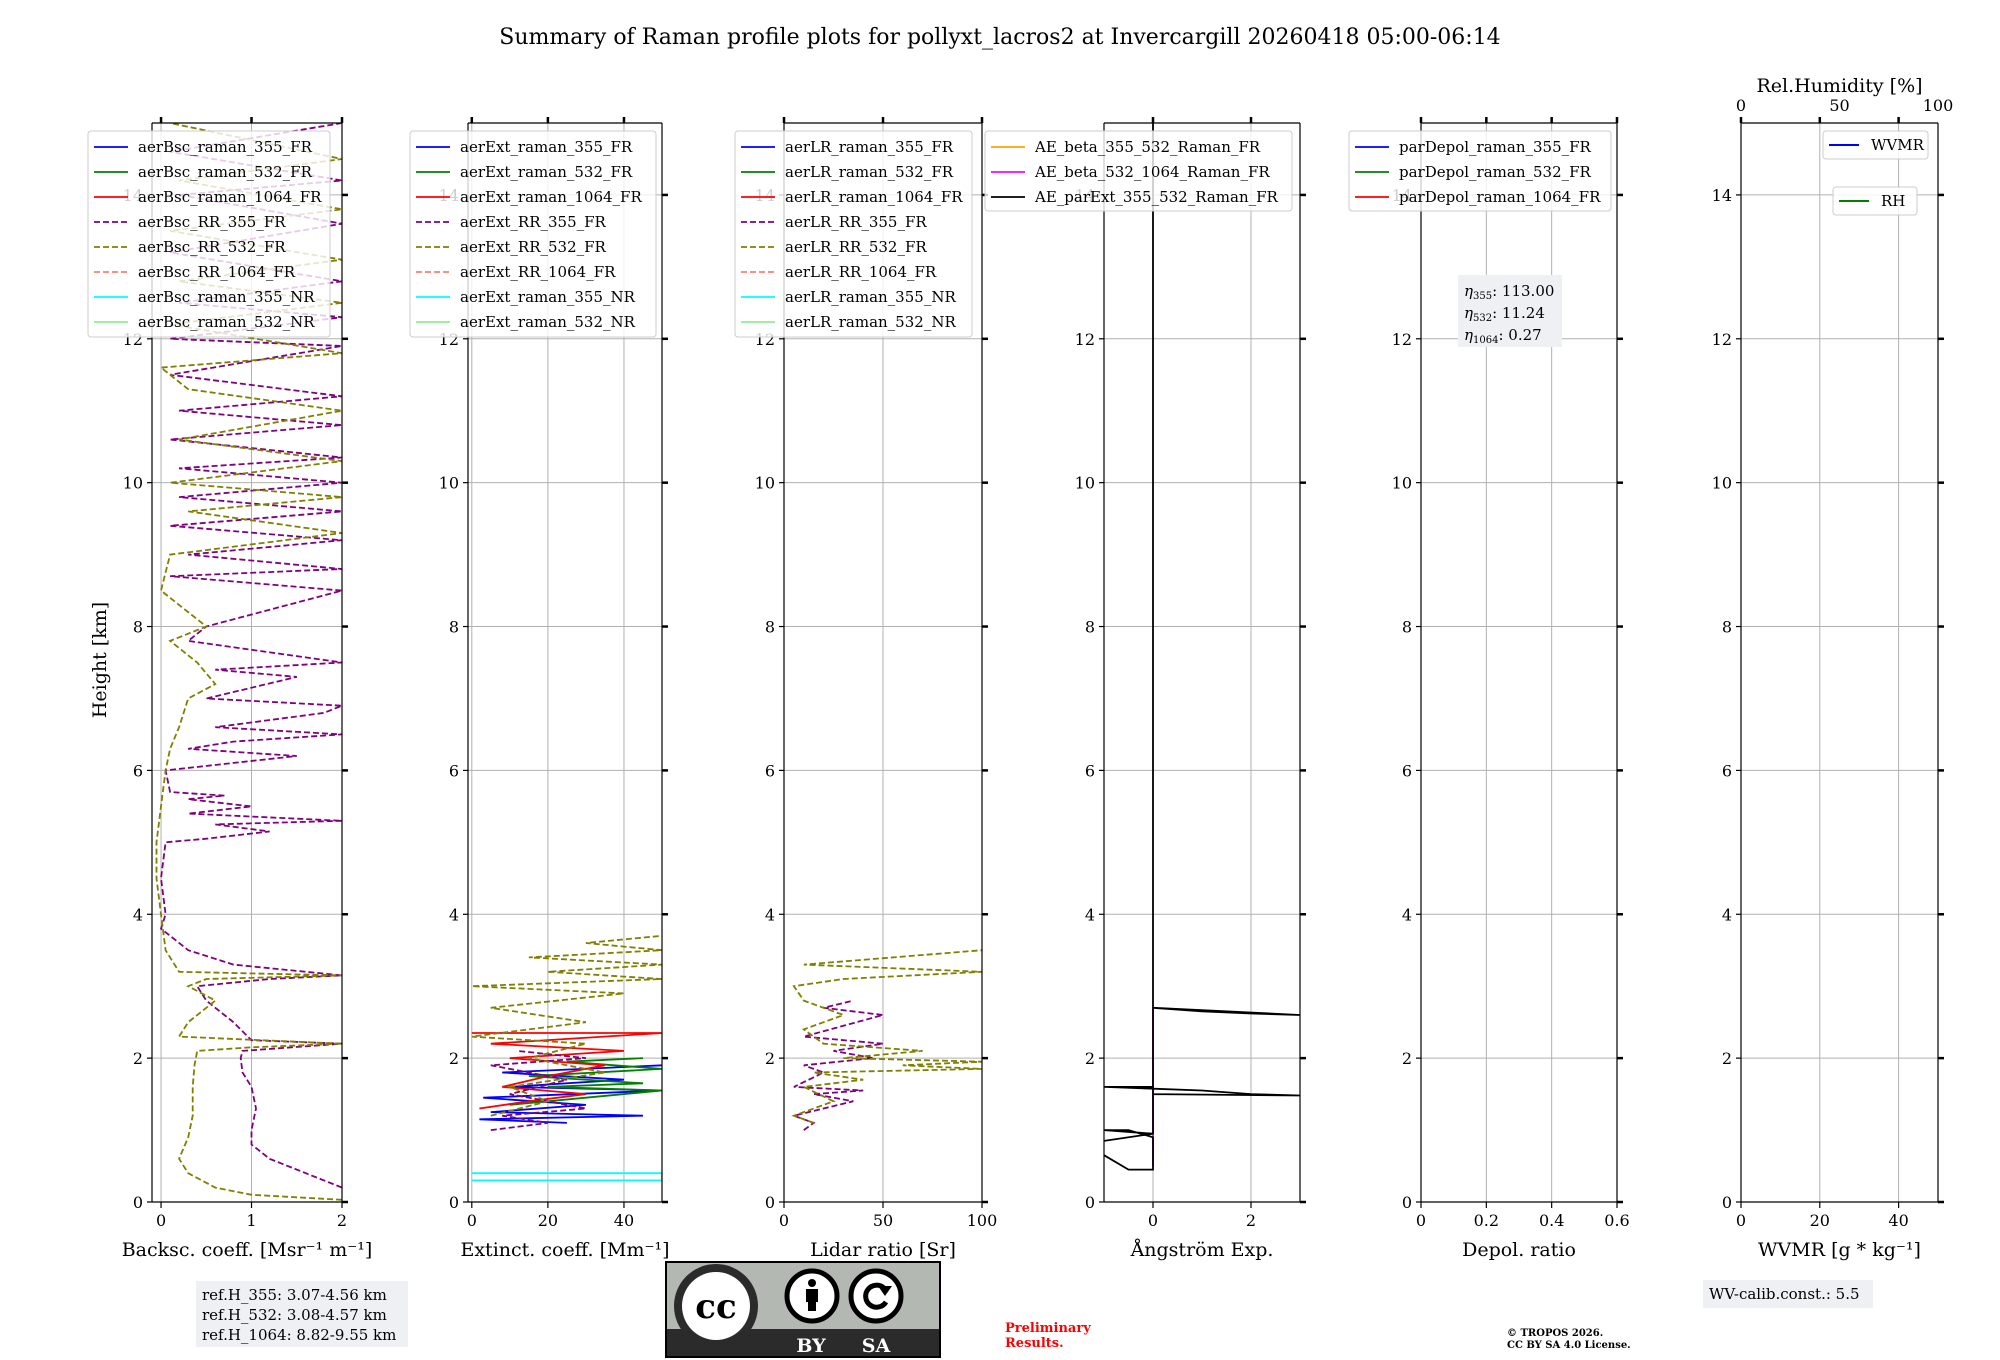  What do you see at coordinates (856, 222) in the screenshot?
I see `legend-label: aerLR_RR_355_FR` at bounding box center [856, 222].